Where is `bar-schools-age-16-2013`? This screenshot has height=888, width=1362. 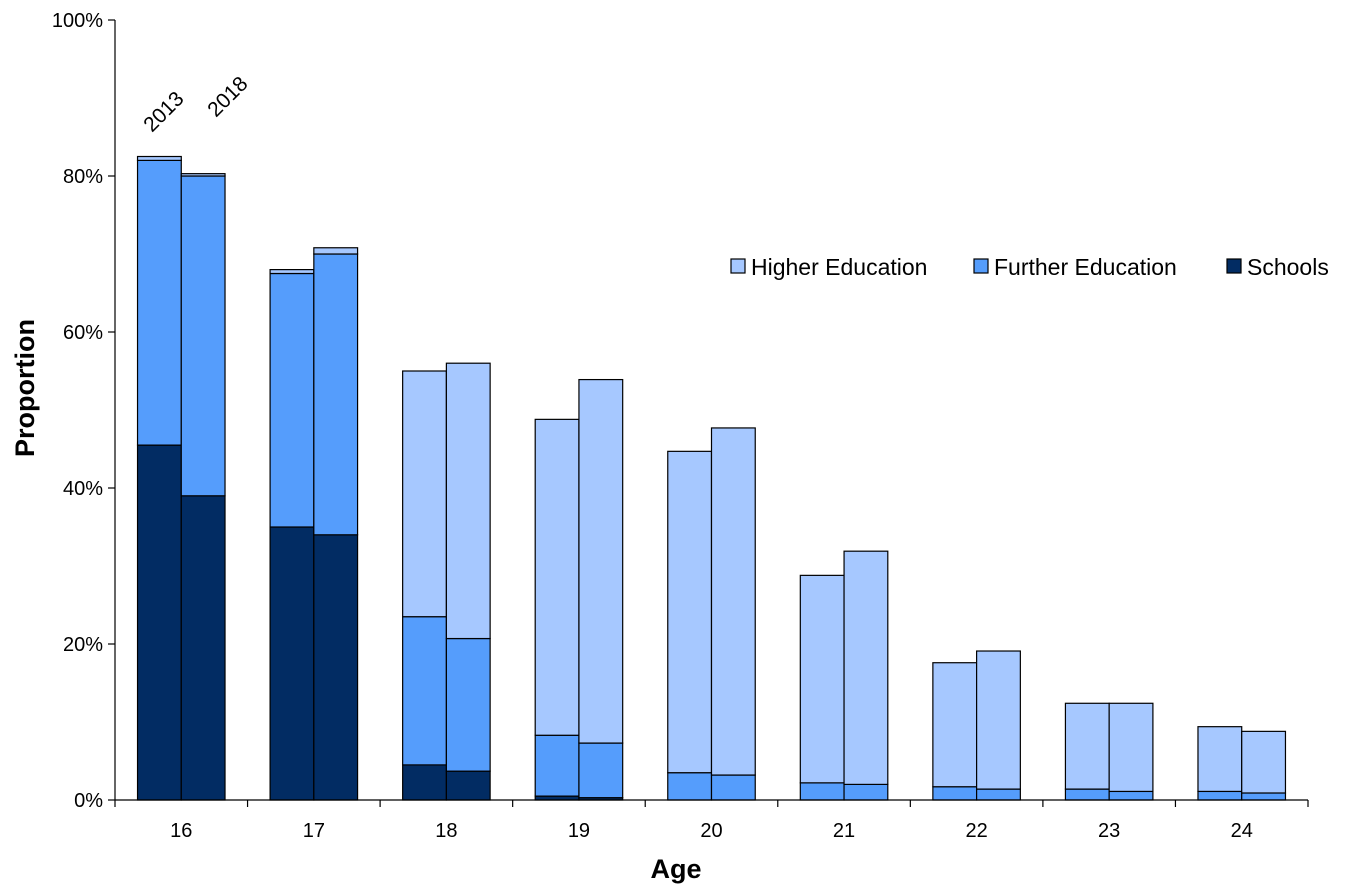
bar-schools-age-16-2013 is located at coordinates (159, 622).